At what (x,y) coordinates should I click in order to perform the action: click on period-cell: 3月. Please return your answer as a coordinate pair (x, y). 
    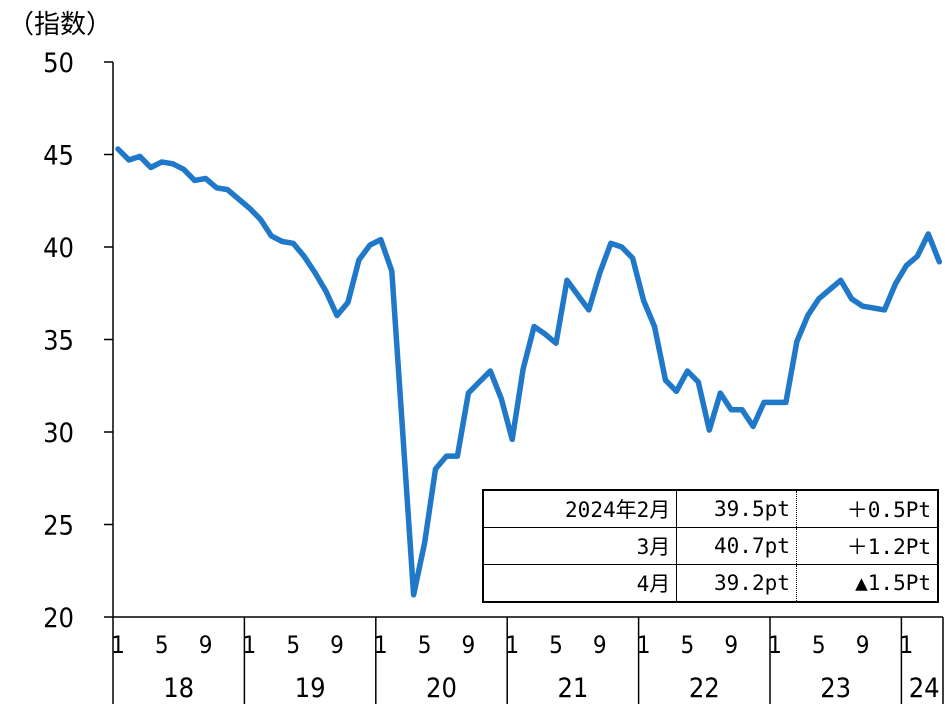
    Looking at the image, I should click on (580, 546).